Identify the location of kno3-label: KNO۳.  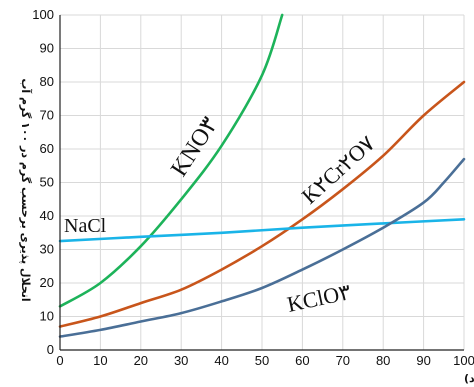
(194, 147).